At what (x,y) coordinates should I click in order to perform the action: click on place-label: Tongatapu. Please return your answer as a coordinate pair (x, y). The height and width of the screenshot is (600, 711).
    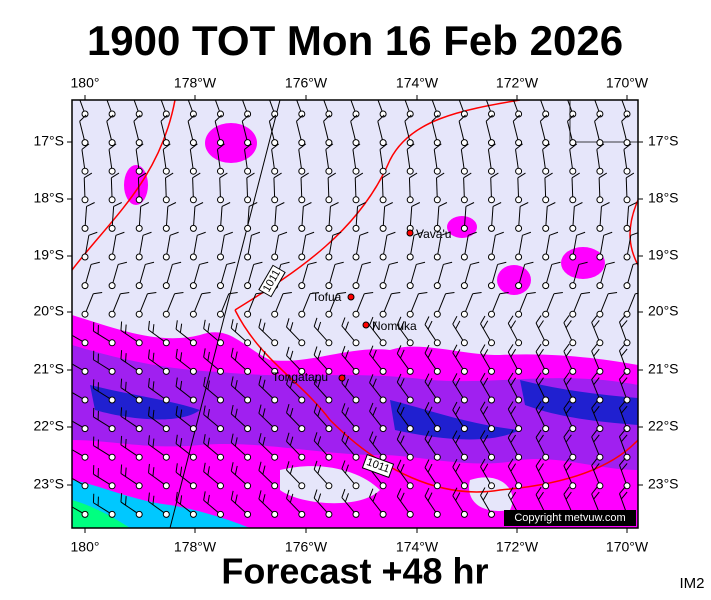
    Looking at the image, I should click on (300, 377).